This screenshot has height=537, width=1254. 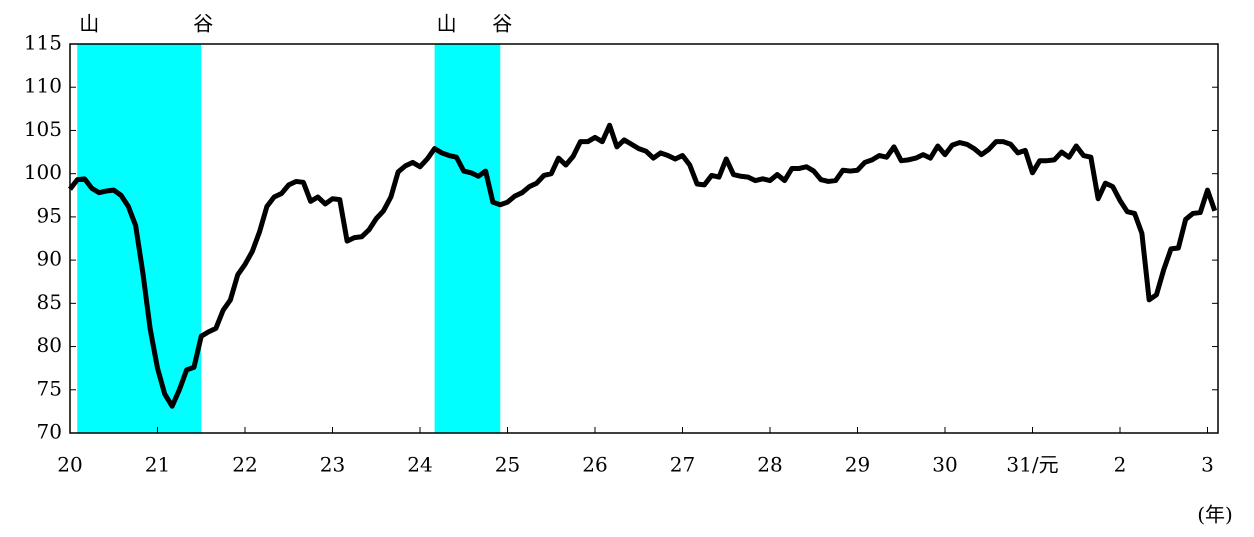 I want to click on x-tick-label: 28, so click(x=769, y=465).